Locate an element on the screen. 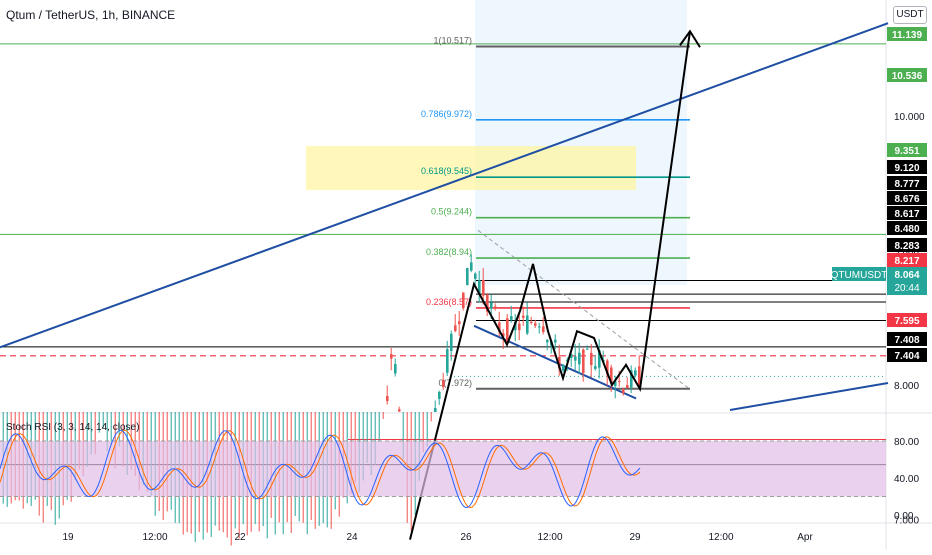 Image resolution: width=932 pixels, height=555 pixels. fib-level-label: 1(10.517) is located at coordinates (452, 40).